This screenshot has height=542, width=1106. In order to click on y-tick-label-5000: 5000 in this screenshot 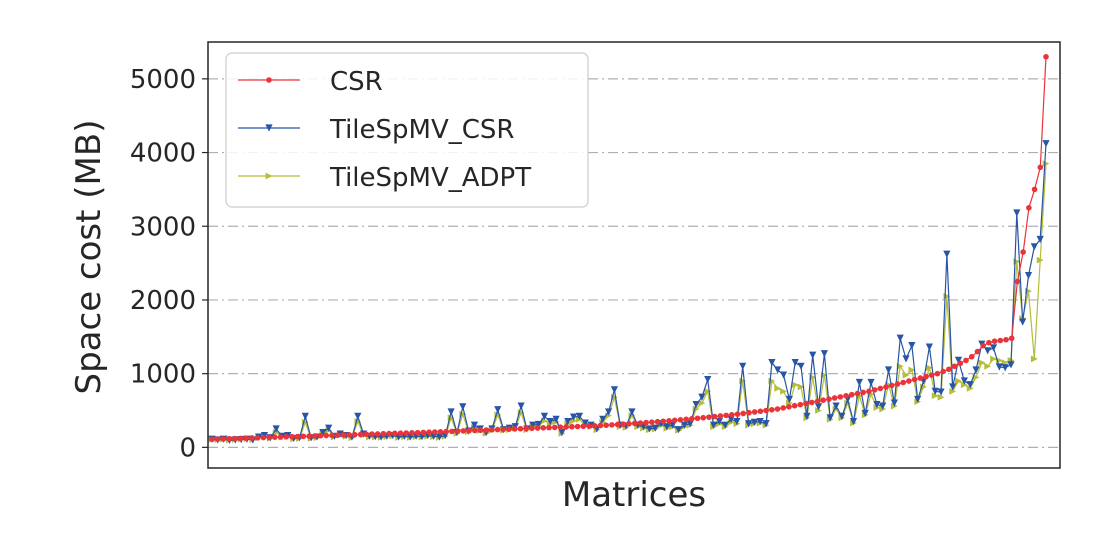, I will do `click(163, 80)`.